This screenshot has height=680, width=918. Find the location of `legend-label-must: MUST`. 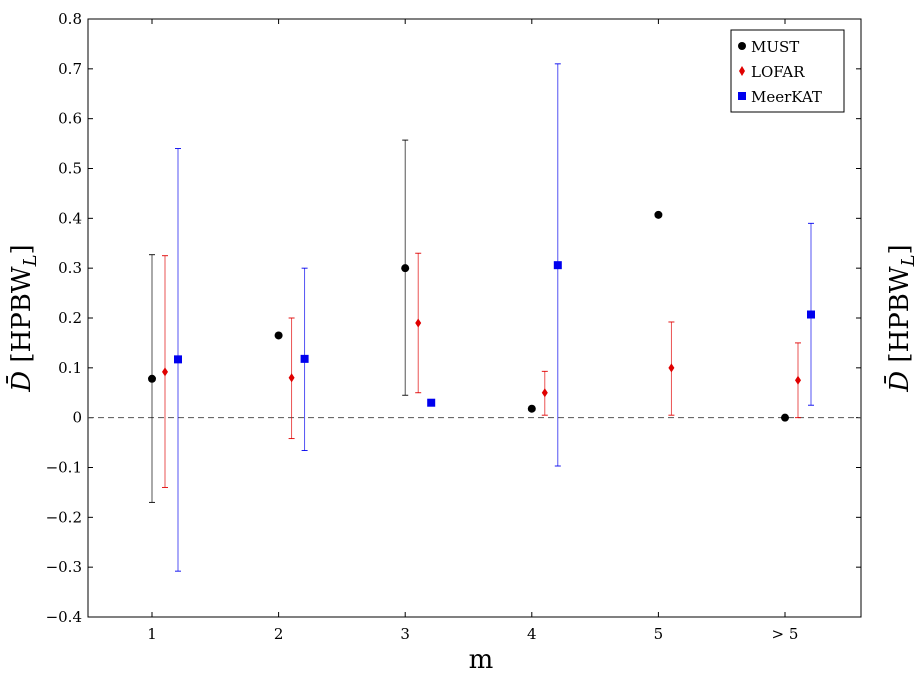

legend-label-must: MUST is located at coordinates (775, 47).